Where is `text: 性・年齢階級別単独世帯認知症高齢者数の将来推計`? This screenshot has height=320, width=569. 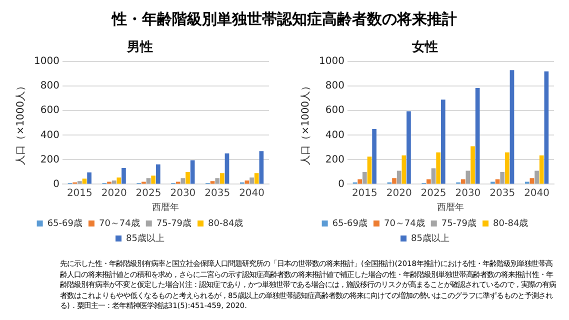 text: 性・年齢階級別単独世帯認知症高齢者数の将来推計 is located at coordinates (284, 19).